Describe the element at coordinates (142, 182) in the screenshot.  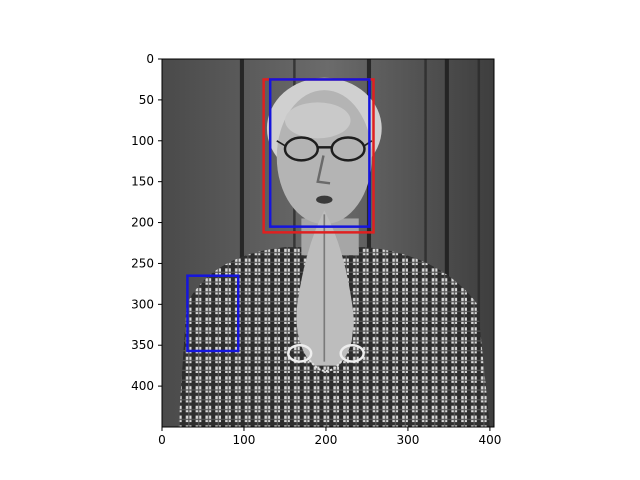
I see `y-tick-label: 150` at that location.